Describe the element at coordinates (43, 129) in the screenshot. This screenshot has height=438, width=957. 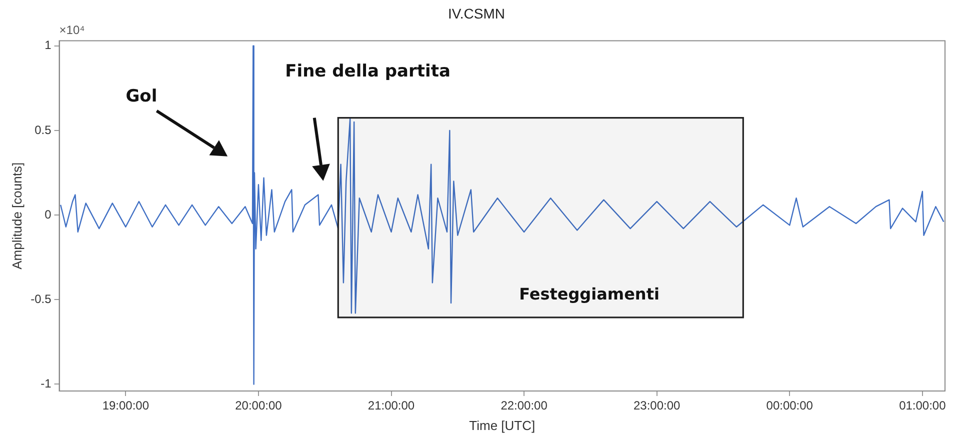
I see `y-tick-label: 0.5` at that location.